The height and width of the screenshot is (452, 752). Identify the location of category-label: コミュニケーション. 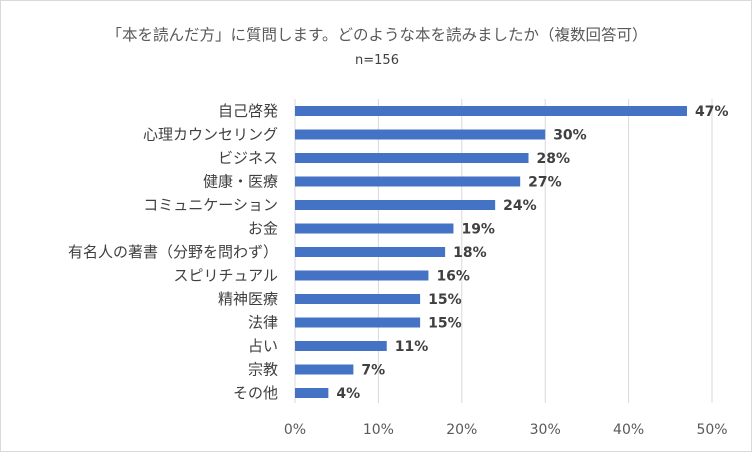
(210, 205).